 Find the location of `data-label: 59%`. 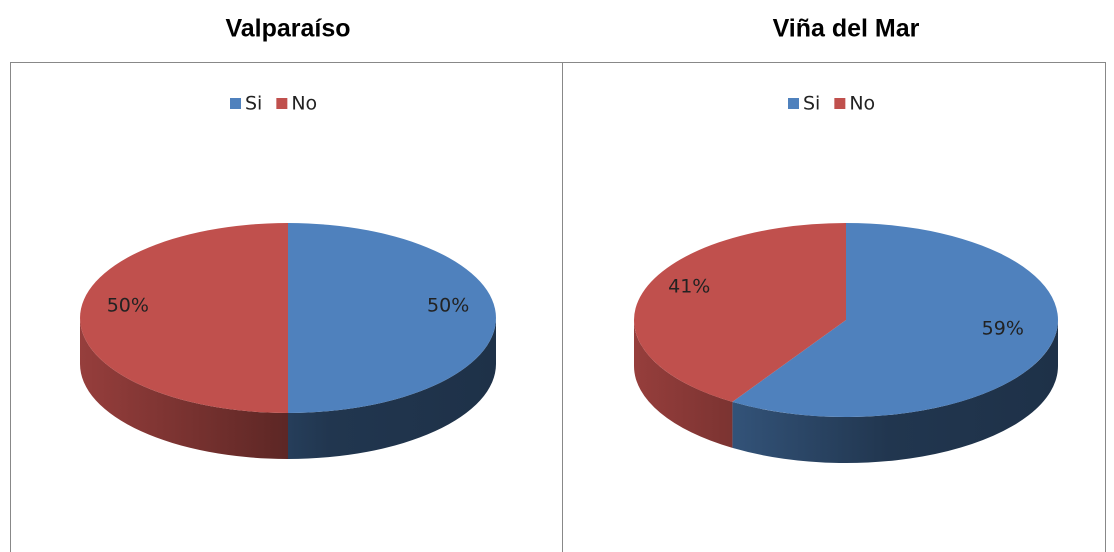

data-label: 59% is located at coordinates (1003, 328).